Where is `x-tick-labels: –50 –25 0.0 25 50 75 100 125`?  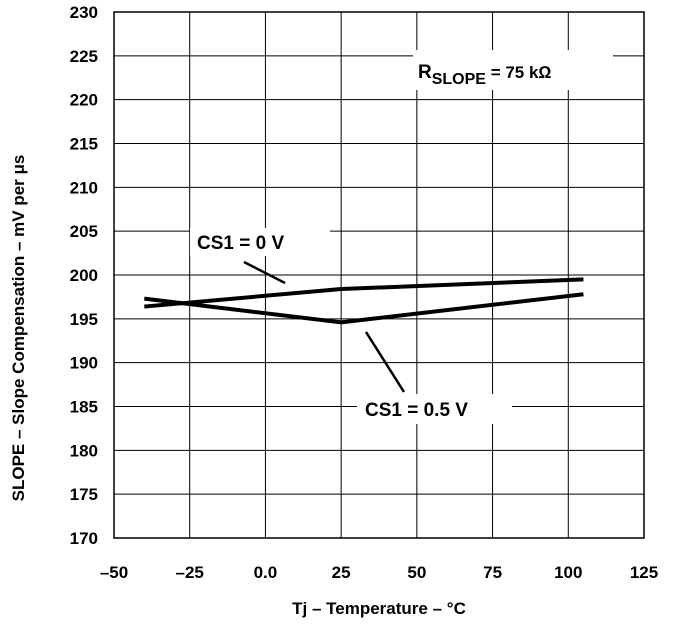 x-tick-labels: –50 –25 0.0 25 50 75 100 125 is located at coordinates (379, 572).